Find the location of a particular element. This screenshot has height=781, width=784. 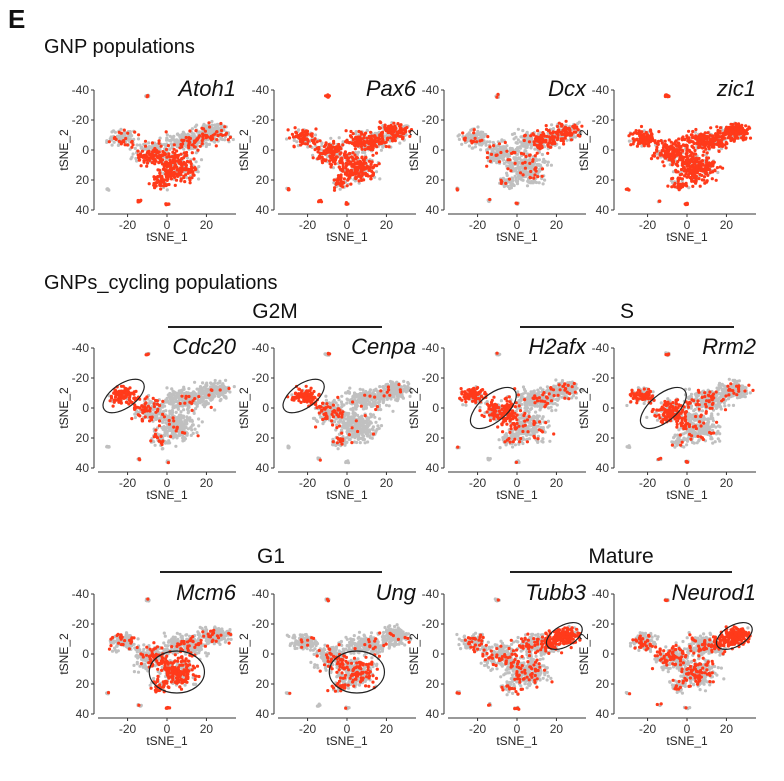

x-axis-title: tSNE_1 is located at coordinates (347, 237).